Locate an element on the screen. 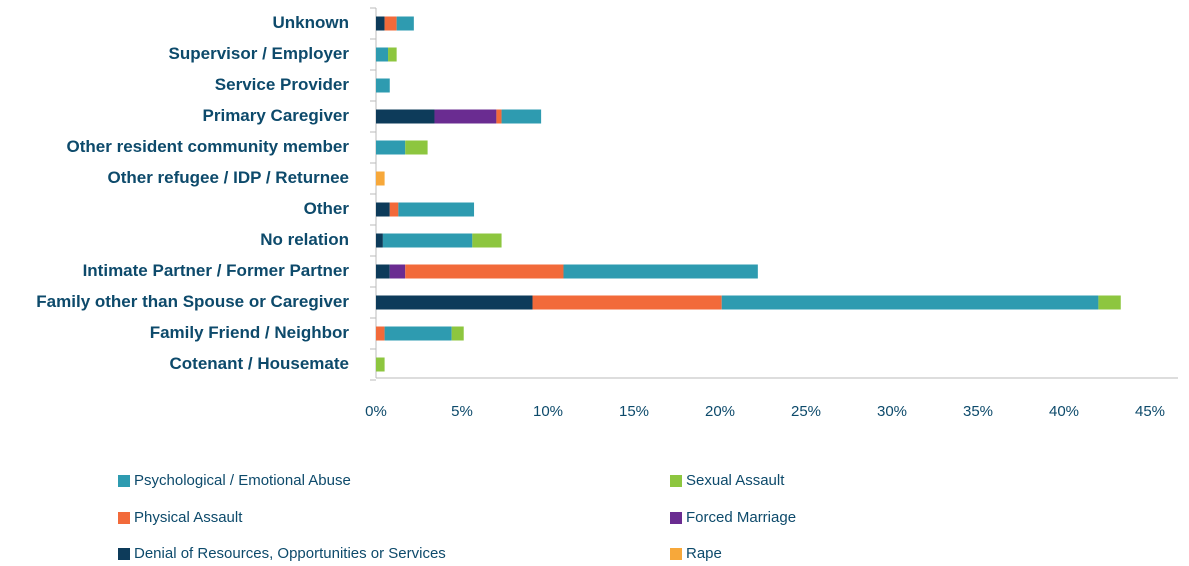  category-label: Other refugee / IDP / Returnee is located at coordinates (228, 177).